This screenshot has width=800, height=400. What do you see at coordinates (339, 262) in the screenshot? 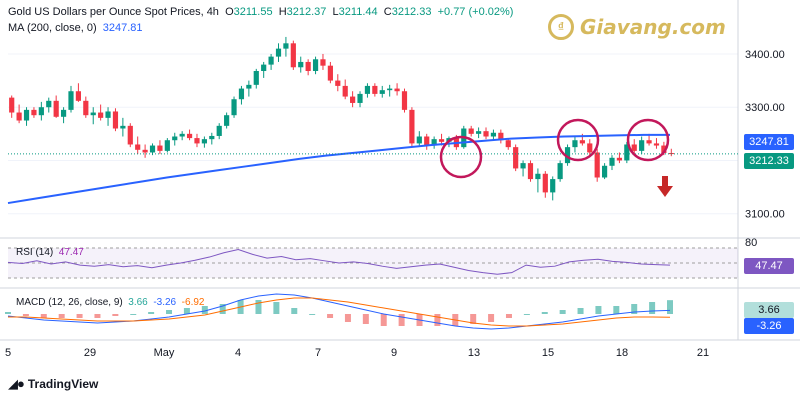
I see `rsi-line` at bounding box center [339, 262].